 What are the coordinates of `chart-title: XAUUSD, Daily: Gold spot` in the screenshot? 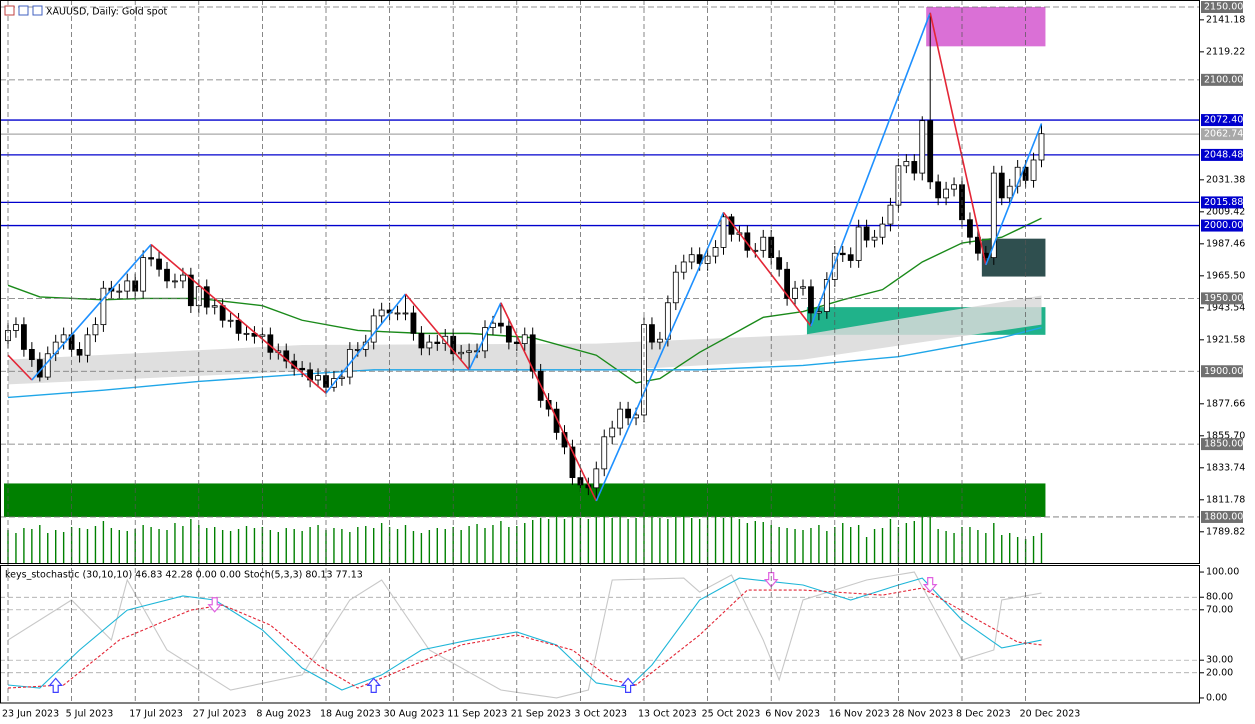 It's located at (107, 12).